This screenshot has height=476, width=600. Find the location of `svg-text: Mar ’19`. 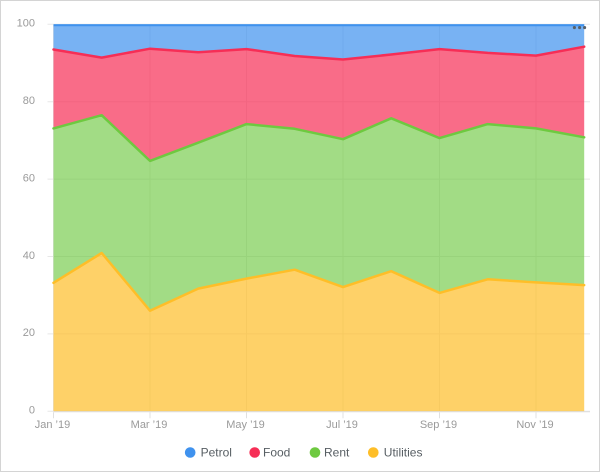

svg-text: Mar ’19 is located at coordinates (149, 425).